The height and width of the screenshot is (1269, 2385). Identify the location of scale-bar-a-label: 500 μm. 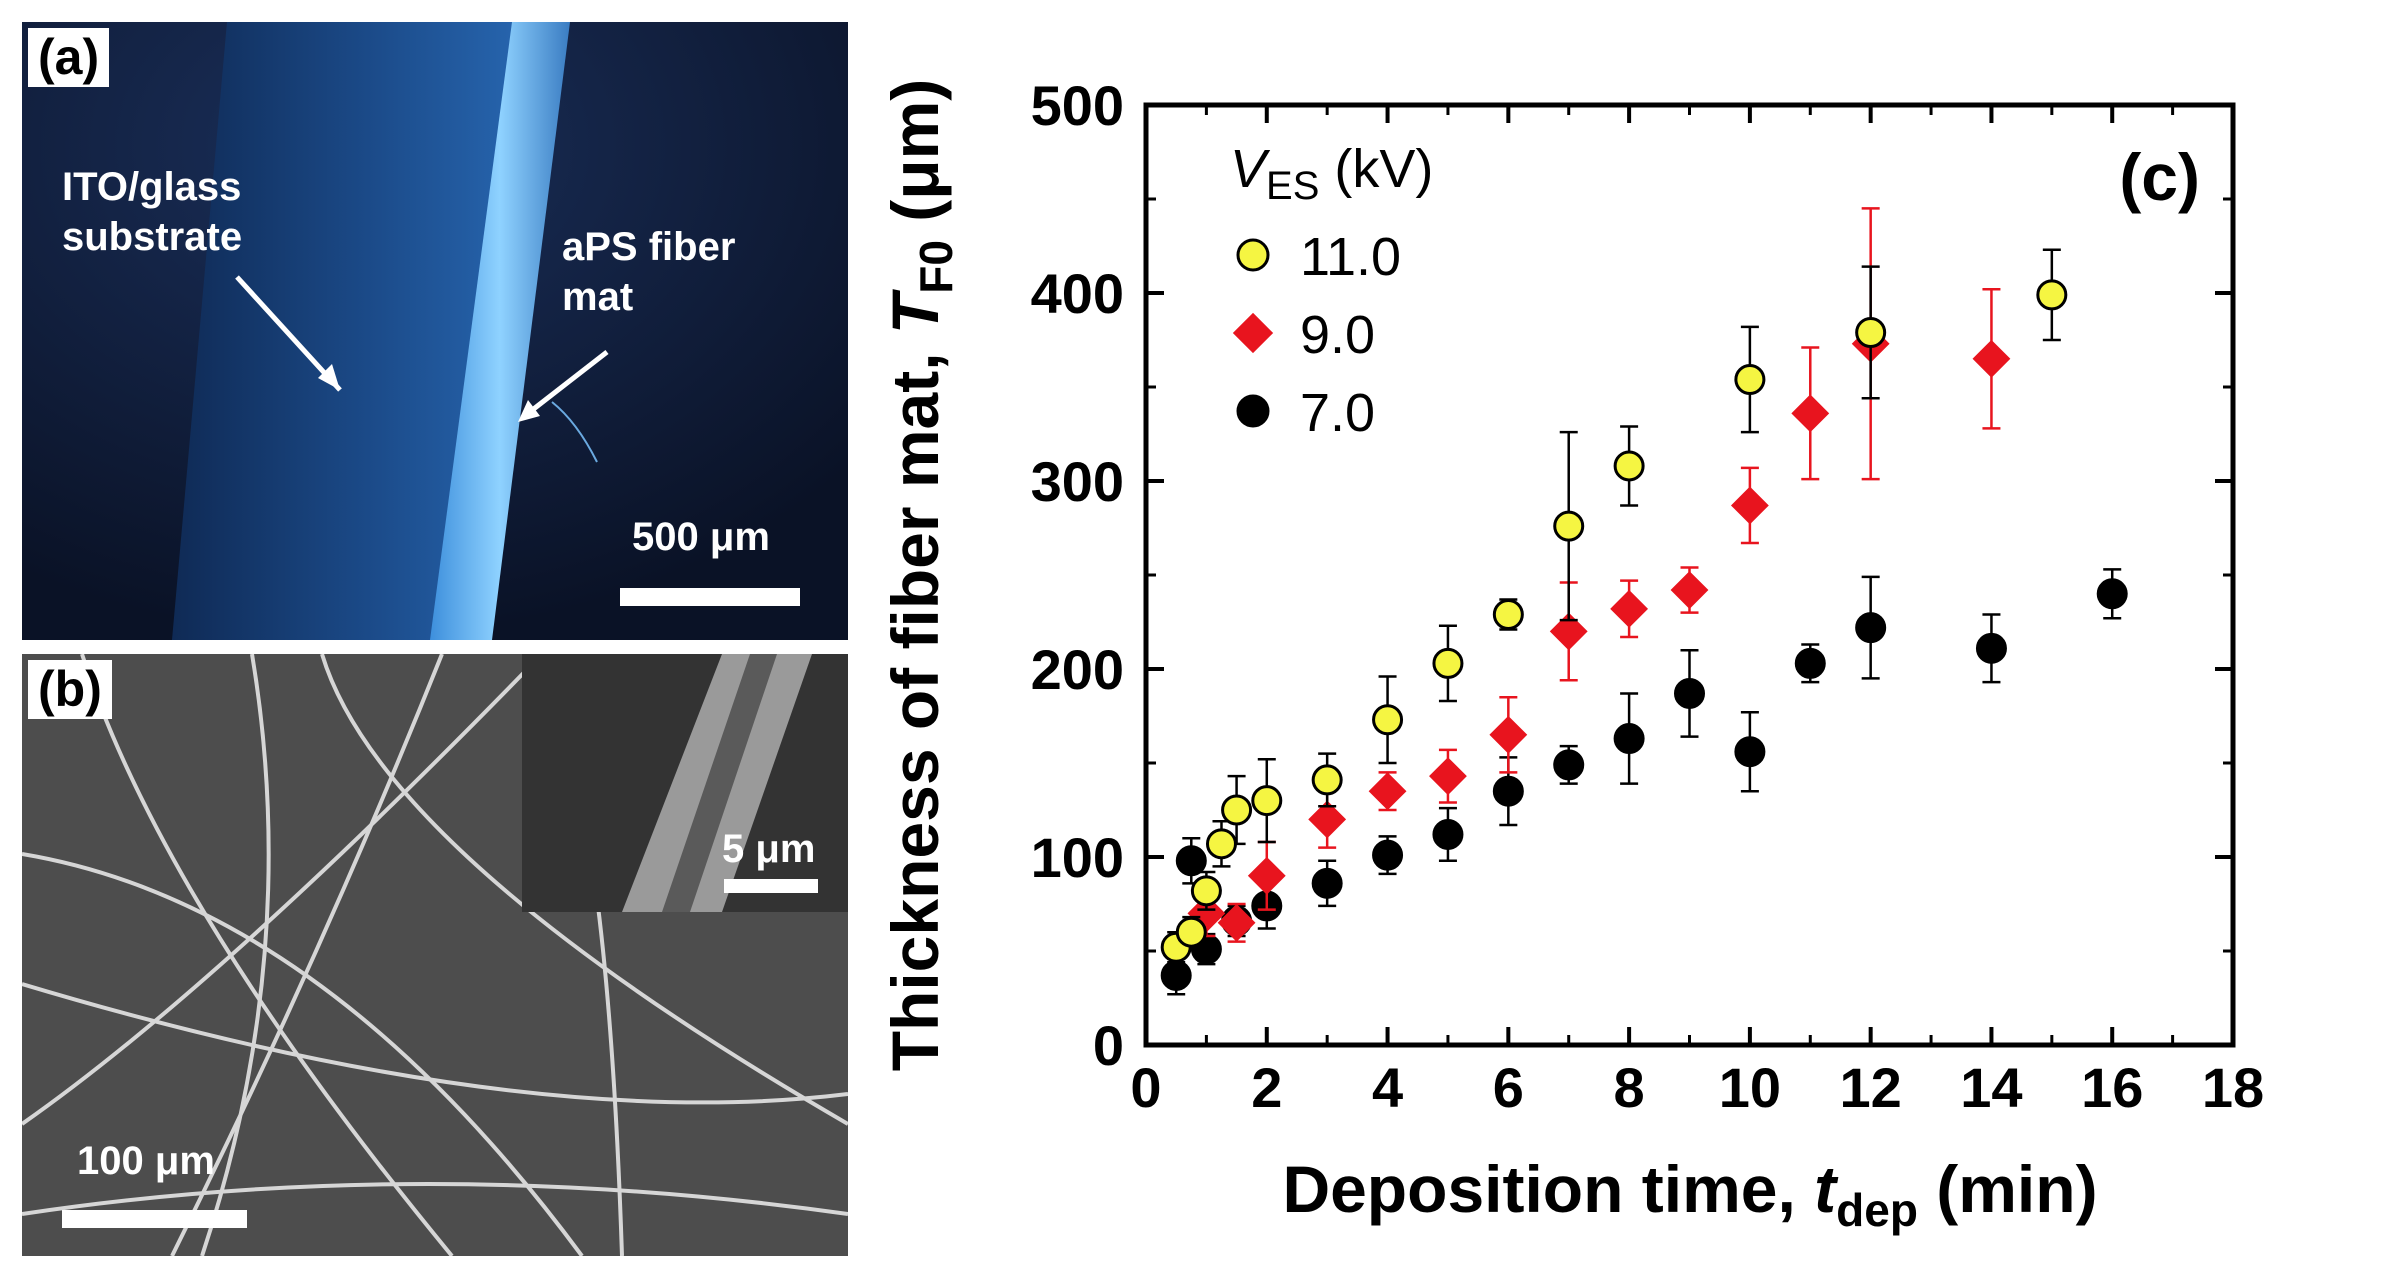
(701, 537).